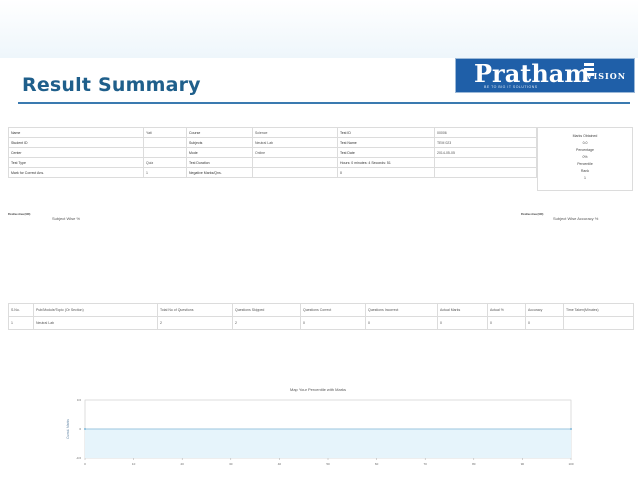 The width and height of the screenshot is (638, 479). What do you see at coordinates (165, 132) in the screenshot?
I see `info-cell: Yati` at bounding box center [165, 132].